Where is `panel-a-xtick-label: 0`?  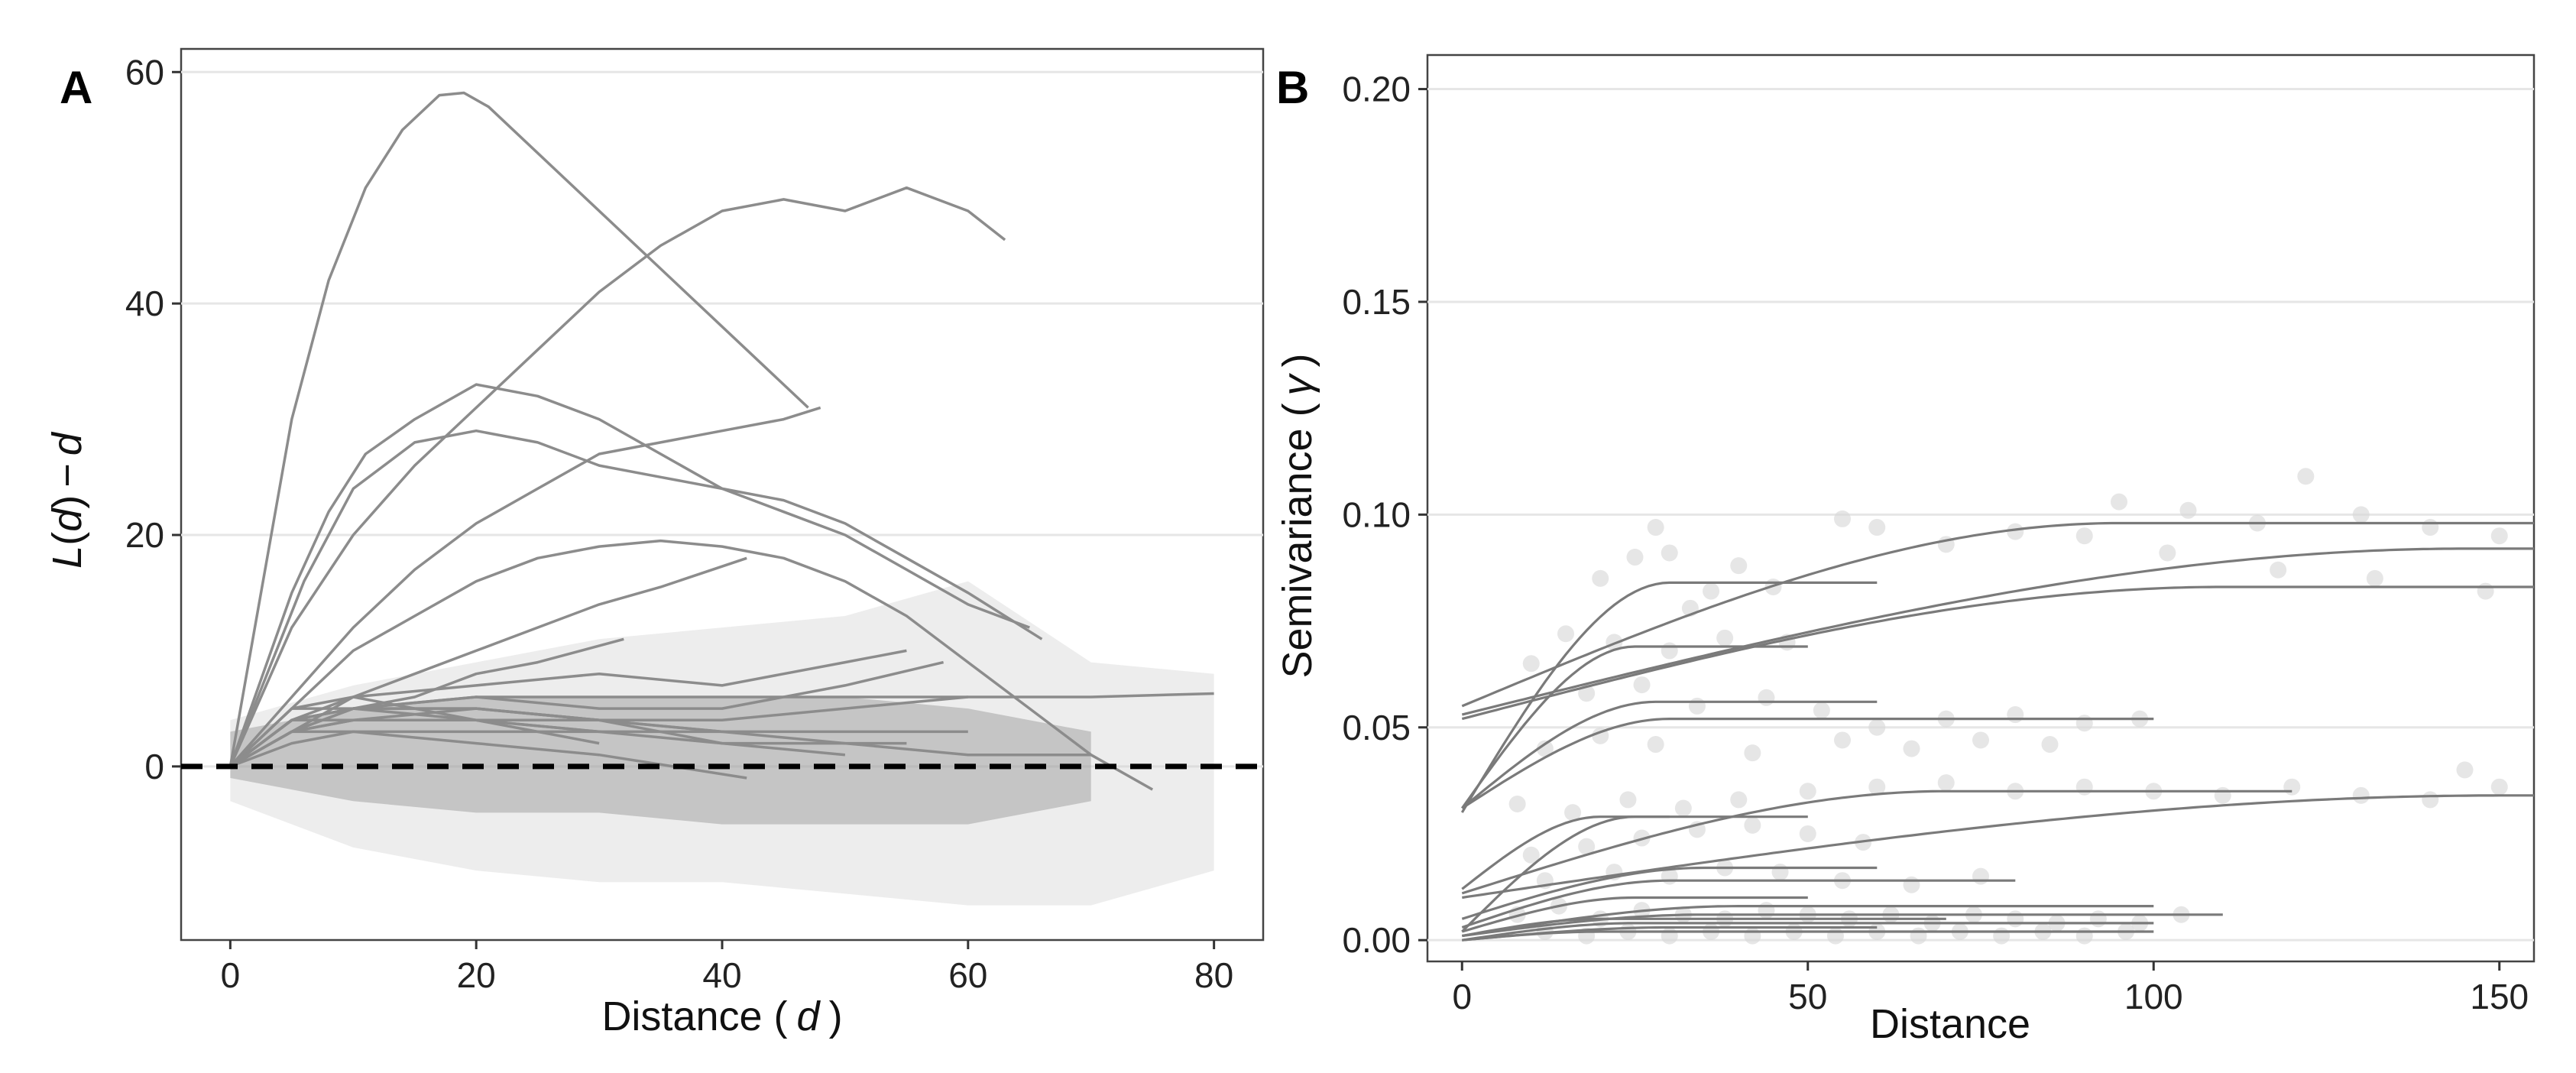
panel-a-xtick-label: 0 is located at coordinates (231, 975).